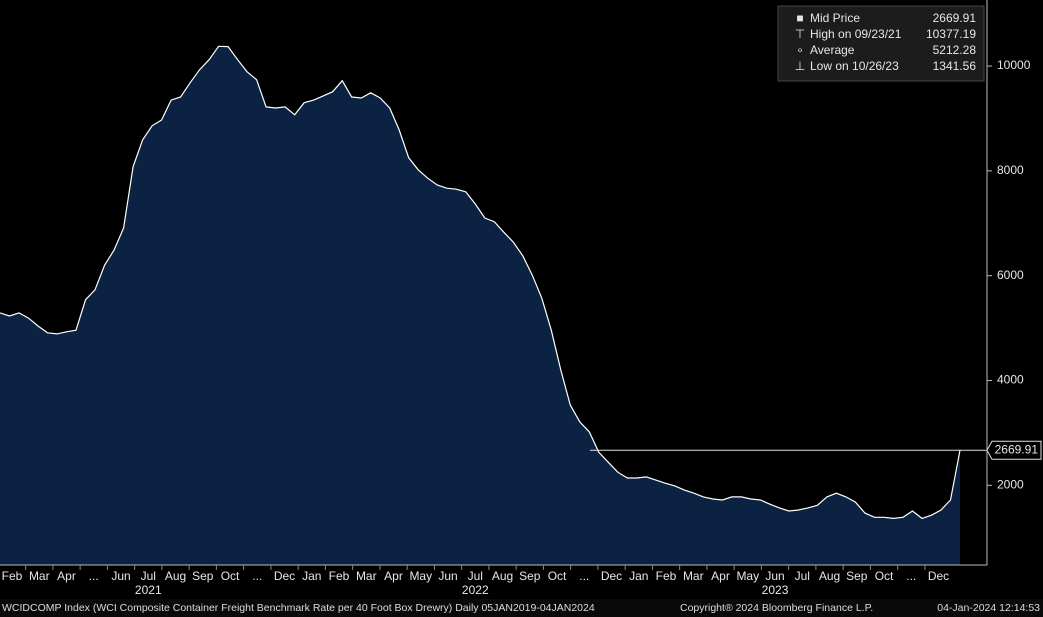 The height and width of the screenshot is (617, 1043). Describe the element at coordinates (775, 590) in the screenshot. I see `year-label: 2023` at that location.